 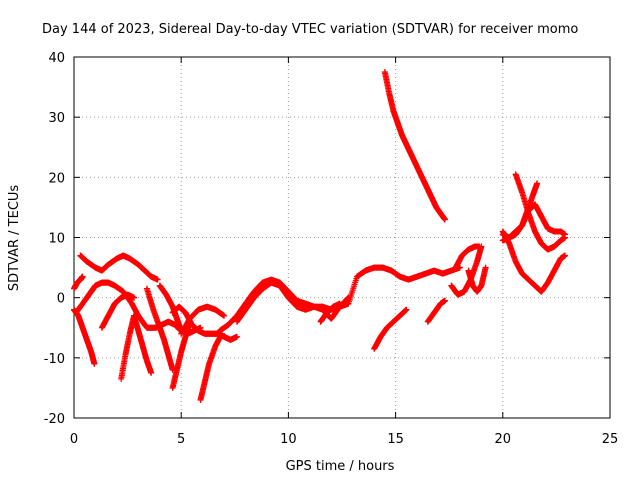 What do you see at coordinates (56, 239) in the screenshot?
I see `y-tick-label: 10` at bounding box center [56, 239].